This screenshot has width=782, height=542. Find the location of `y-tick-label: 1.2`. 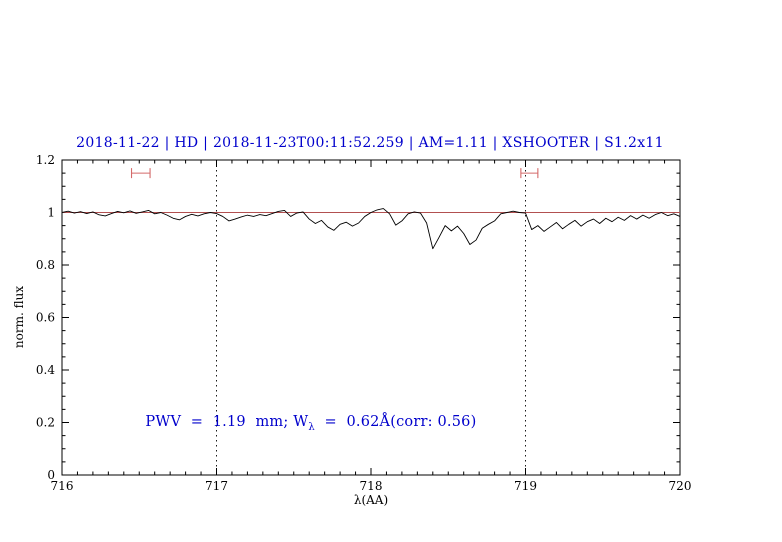

y-tick-label: 1.2 is located at coordinates (45, 160).